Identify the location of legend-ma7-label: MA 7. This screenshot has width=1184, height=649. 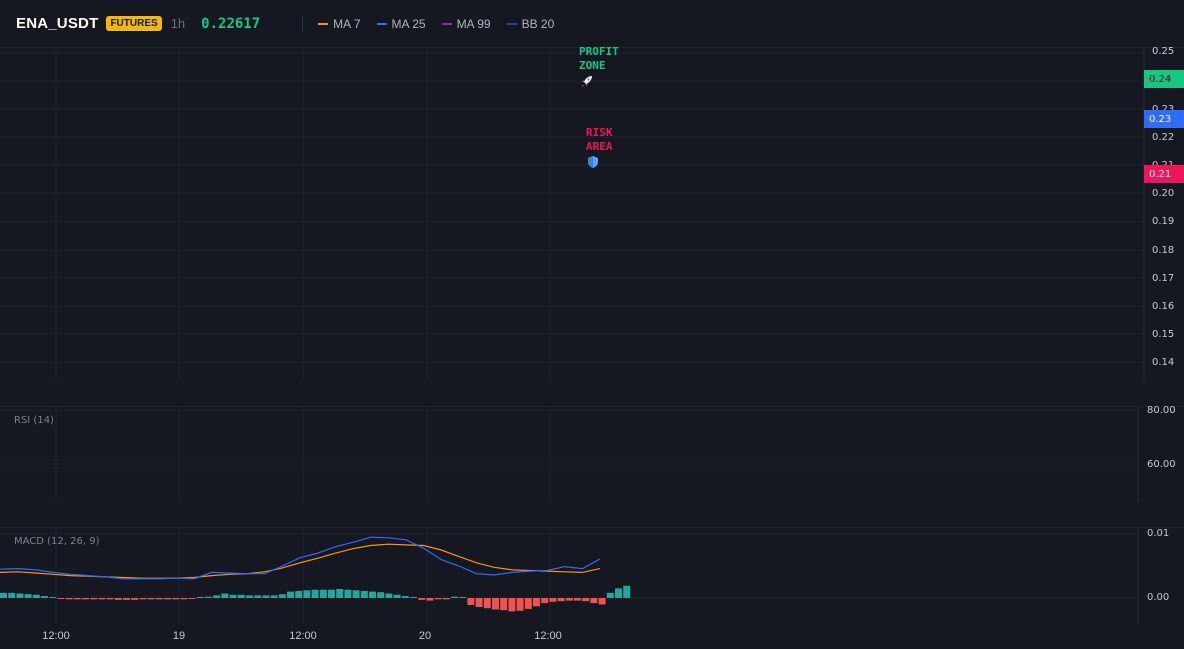
(347, 23).